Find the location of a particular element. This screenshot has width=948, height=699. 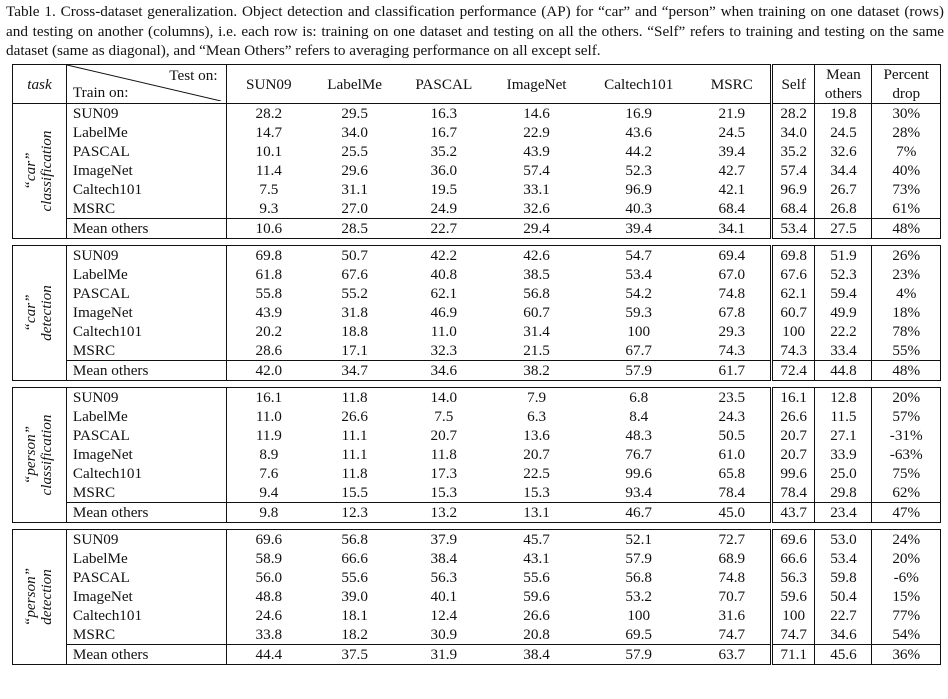

cell-imagenet: 26.6 is located at coordinates (536, 615).